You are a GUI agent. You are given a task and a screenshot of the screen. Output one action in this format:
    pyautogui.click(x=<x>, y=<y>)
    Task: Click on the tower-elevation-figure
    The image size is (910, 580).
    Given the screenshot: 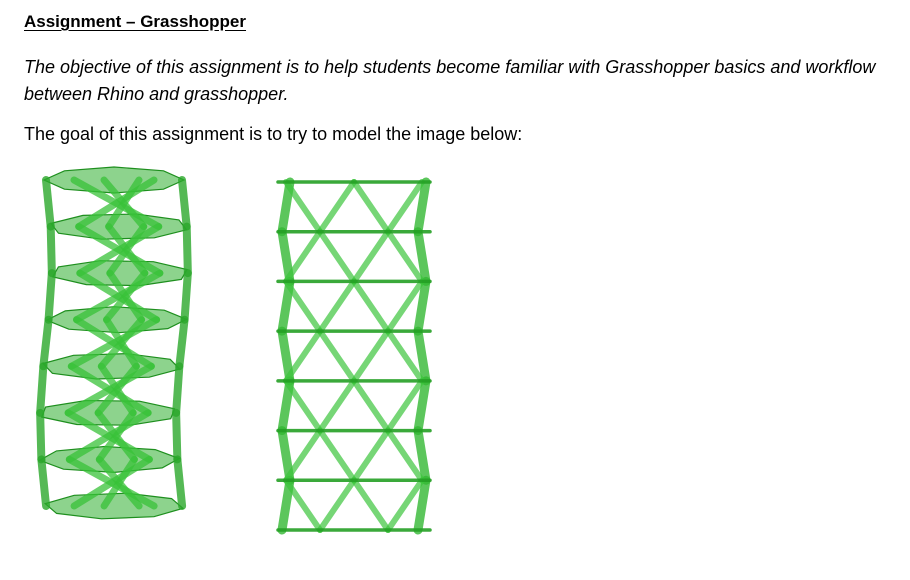 What is the action you would take?
    pyautogui.click(x=355, y=356)
    